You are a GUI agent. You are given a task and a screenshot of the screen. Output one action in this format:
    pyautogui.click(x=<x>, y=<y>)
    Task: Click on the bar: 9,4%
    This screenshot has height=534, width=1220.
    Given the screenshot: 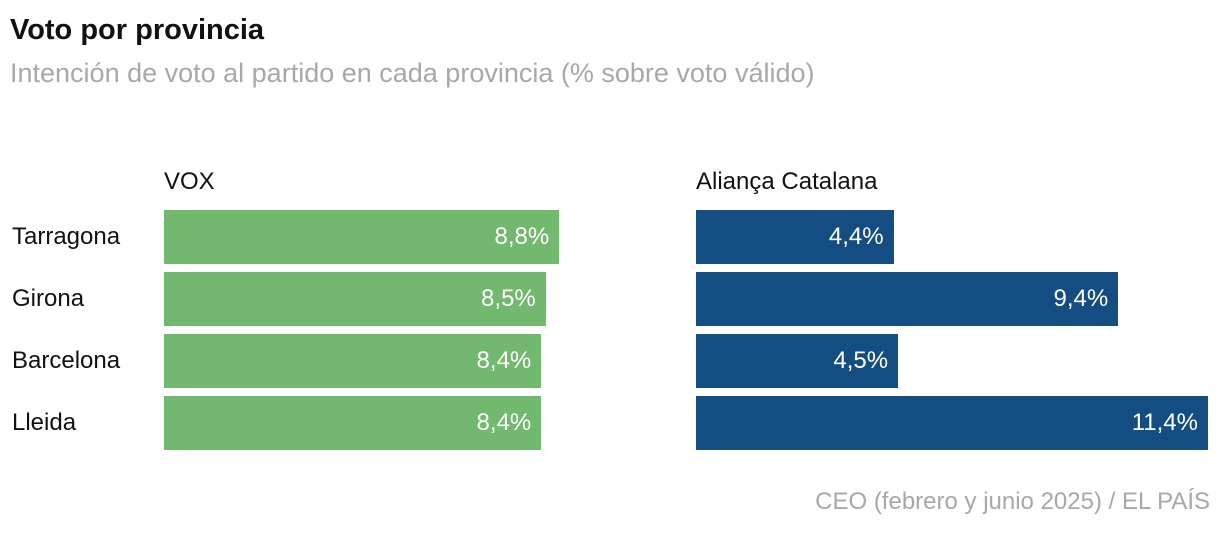 What is the action you would take?
    pyautogui.click(x=907, y=299)
    